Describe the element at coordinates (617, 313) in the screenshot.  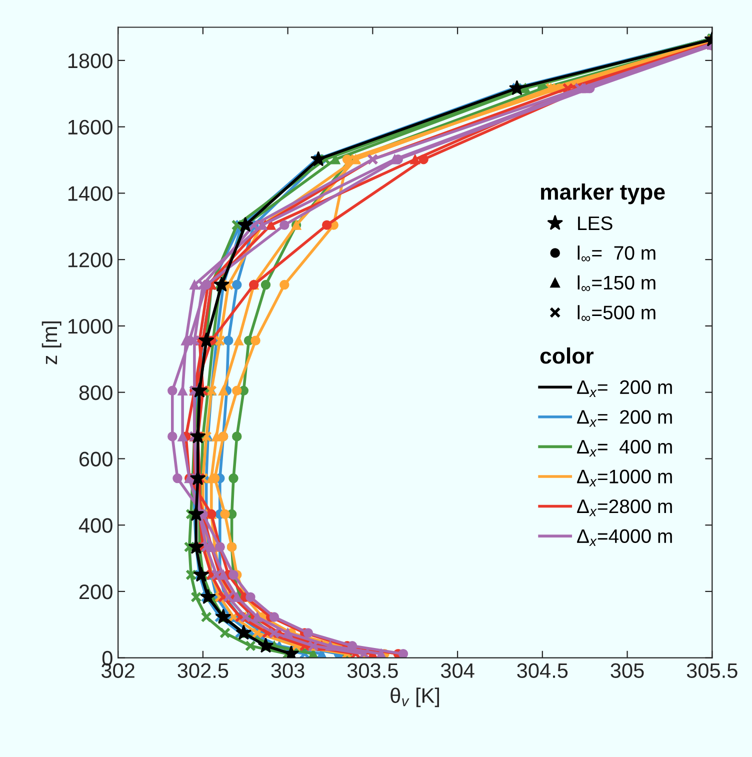
I see `legend-label: l$_{∞}$=500 m` at that location.